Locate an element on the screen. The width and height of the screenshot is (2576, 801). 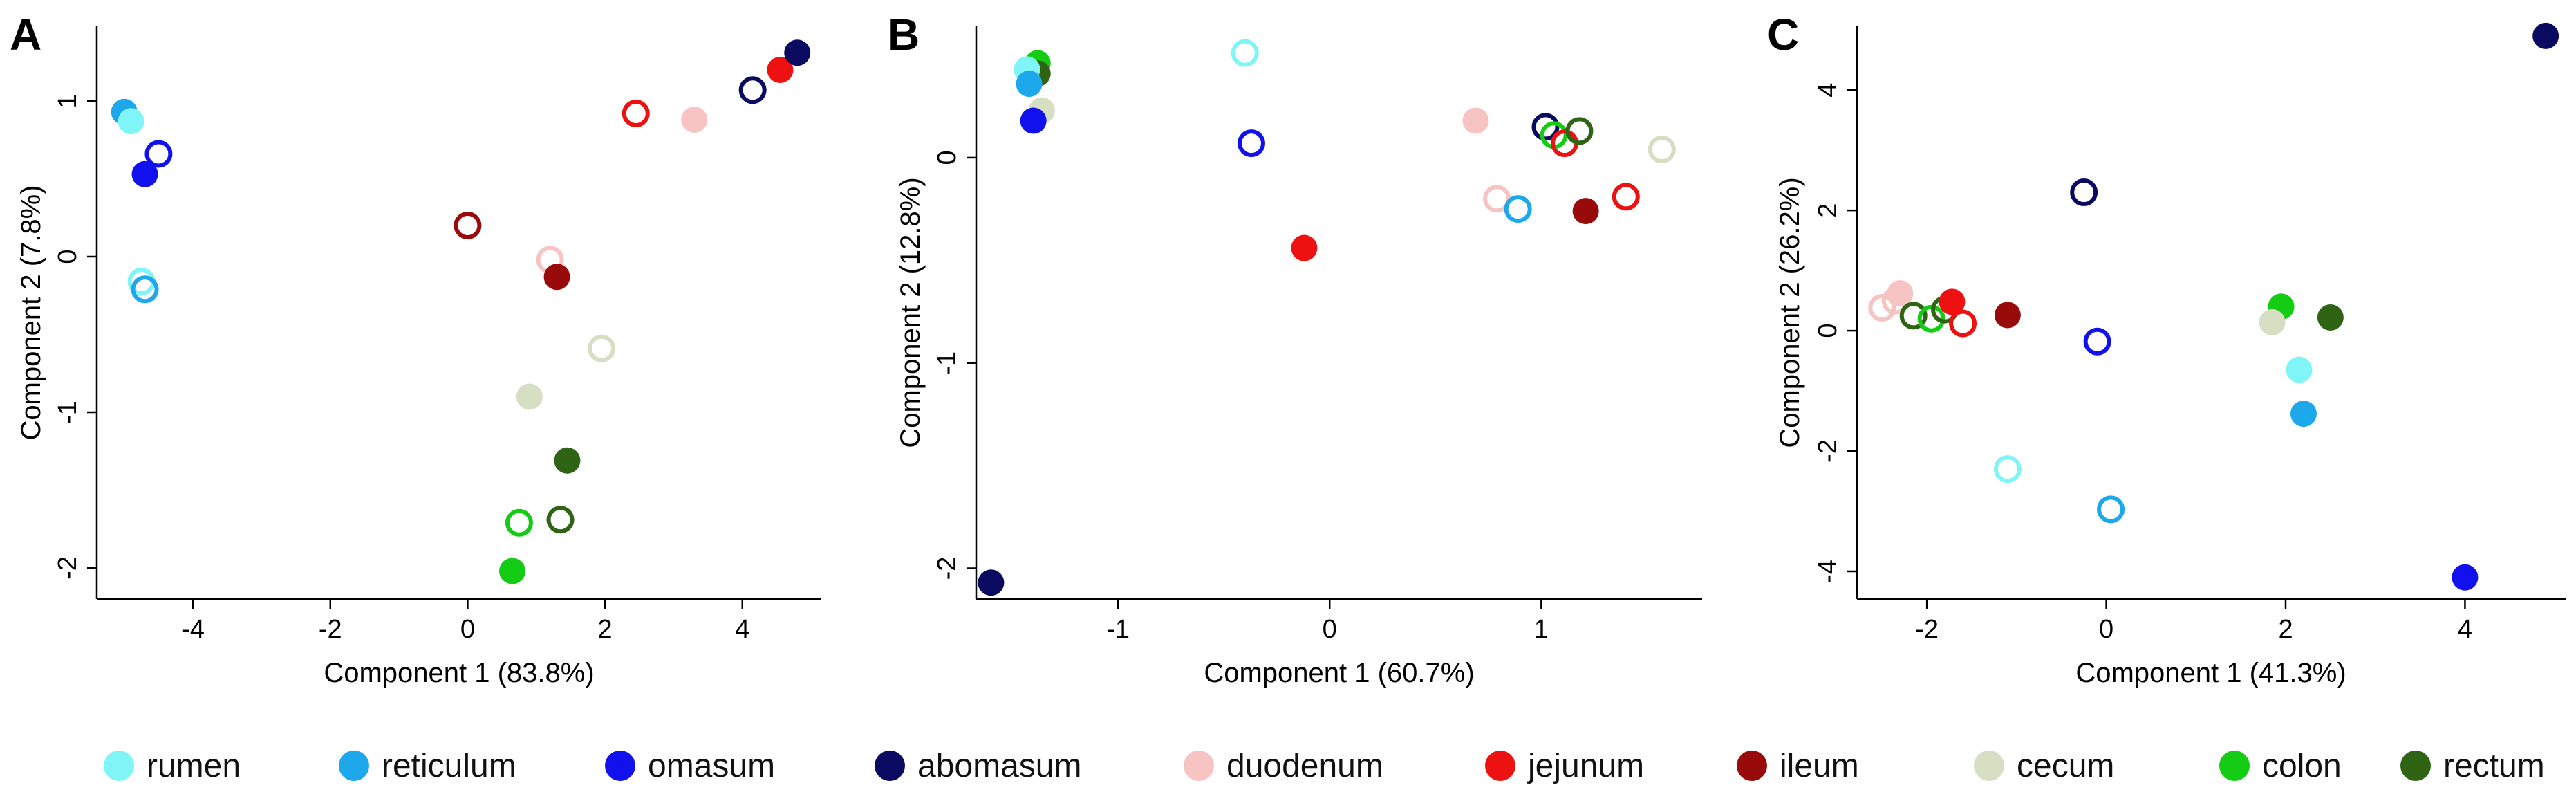
point-abomasum-filled is located at coordinates (2545, 35).